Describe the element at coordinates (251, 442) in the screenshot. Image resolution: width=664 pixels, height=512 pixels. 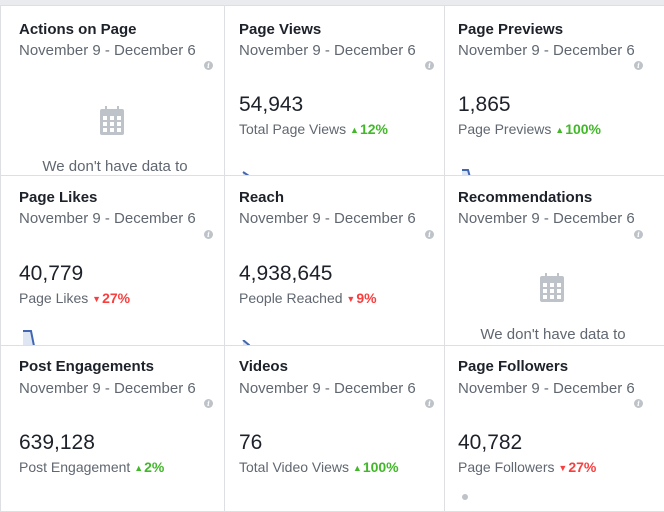
I see `metric-value: 76` at that location.